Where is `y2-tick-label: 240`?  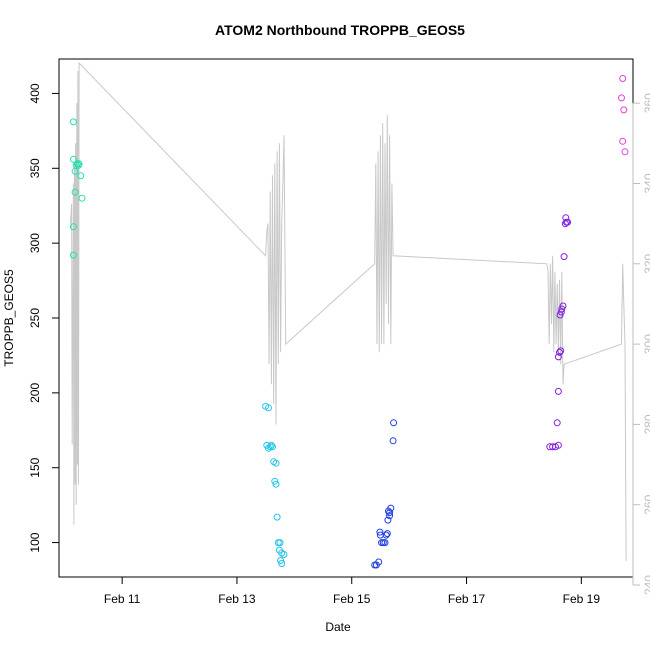
y2-tick-label: 240 is located at coordinates (646, 585).